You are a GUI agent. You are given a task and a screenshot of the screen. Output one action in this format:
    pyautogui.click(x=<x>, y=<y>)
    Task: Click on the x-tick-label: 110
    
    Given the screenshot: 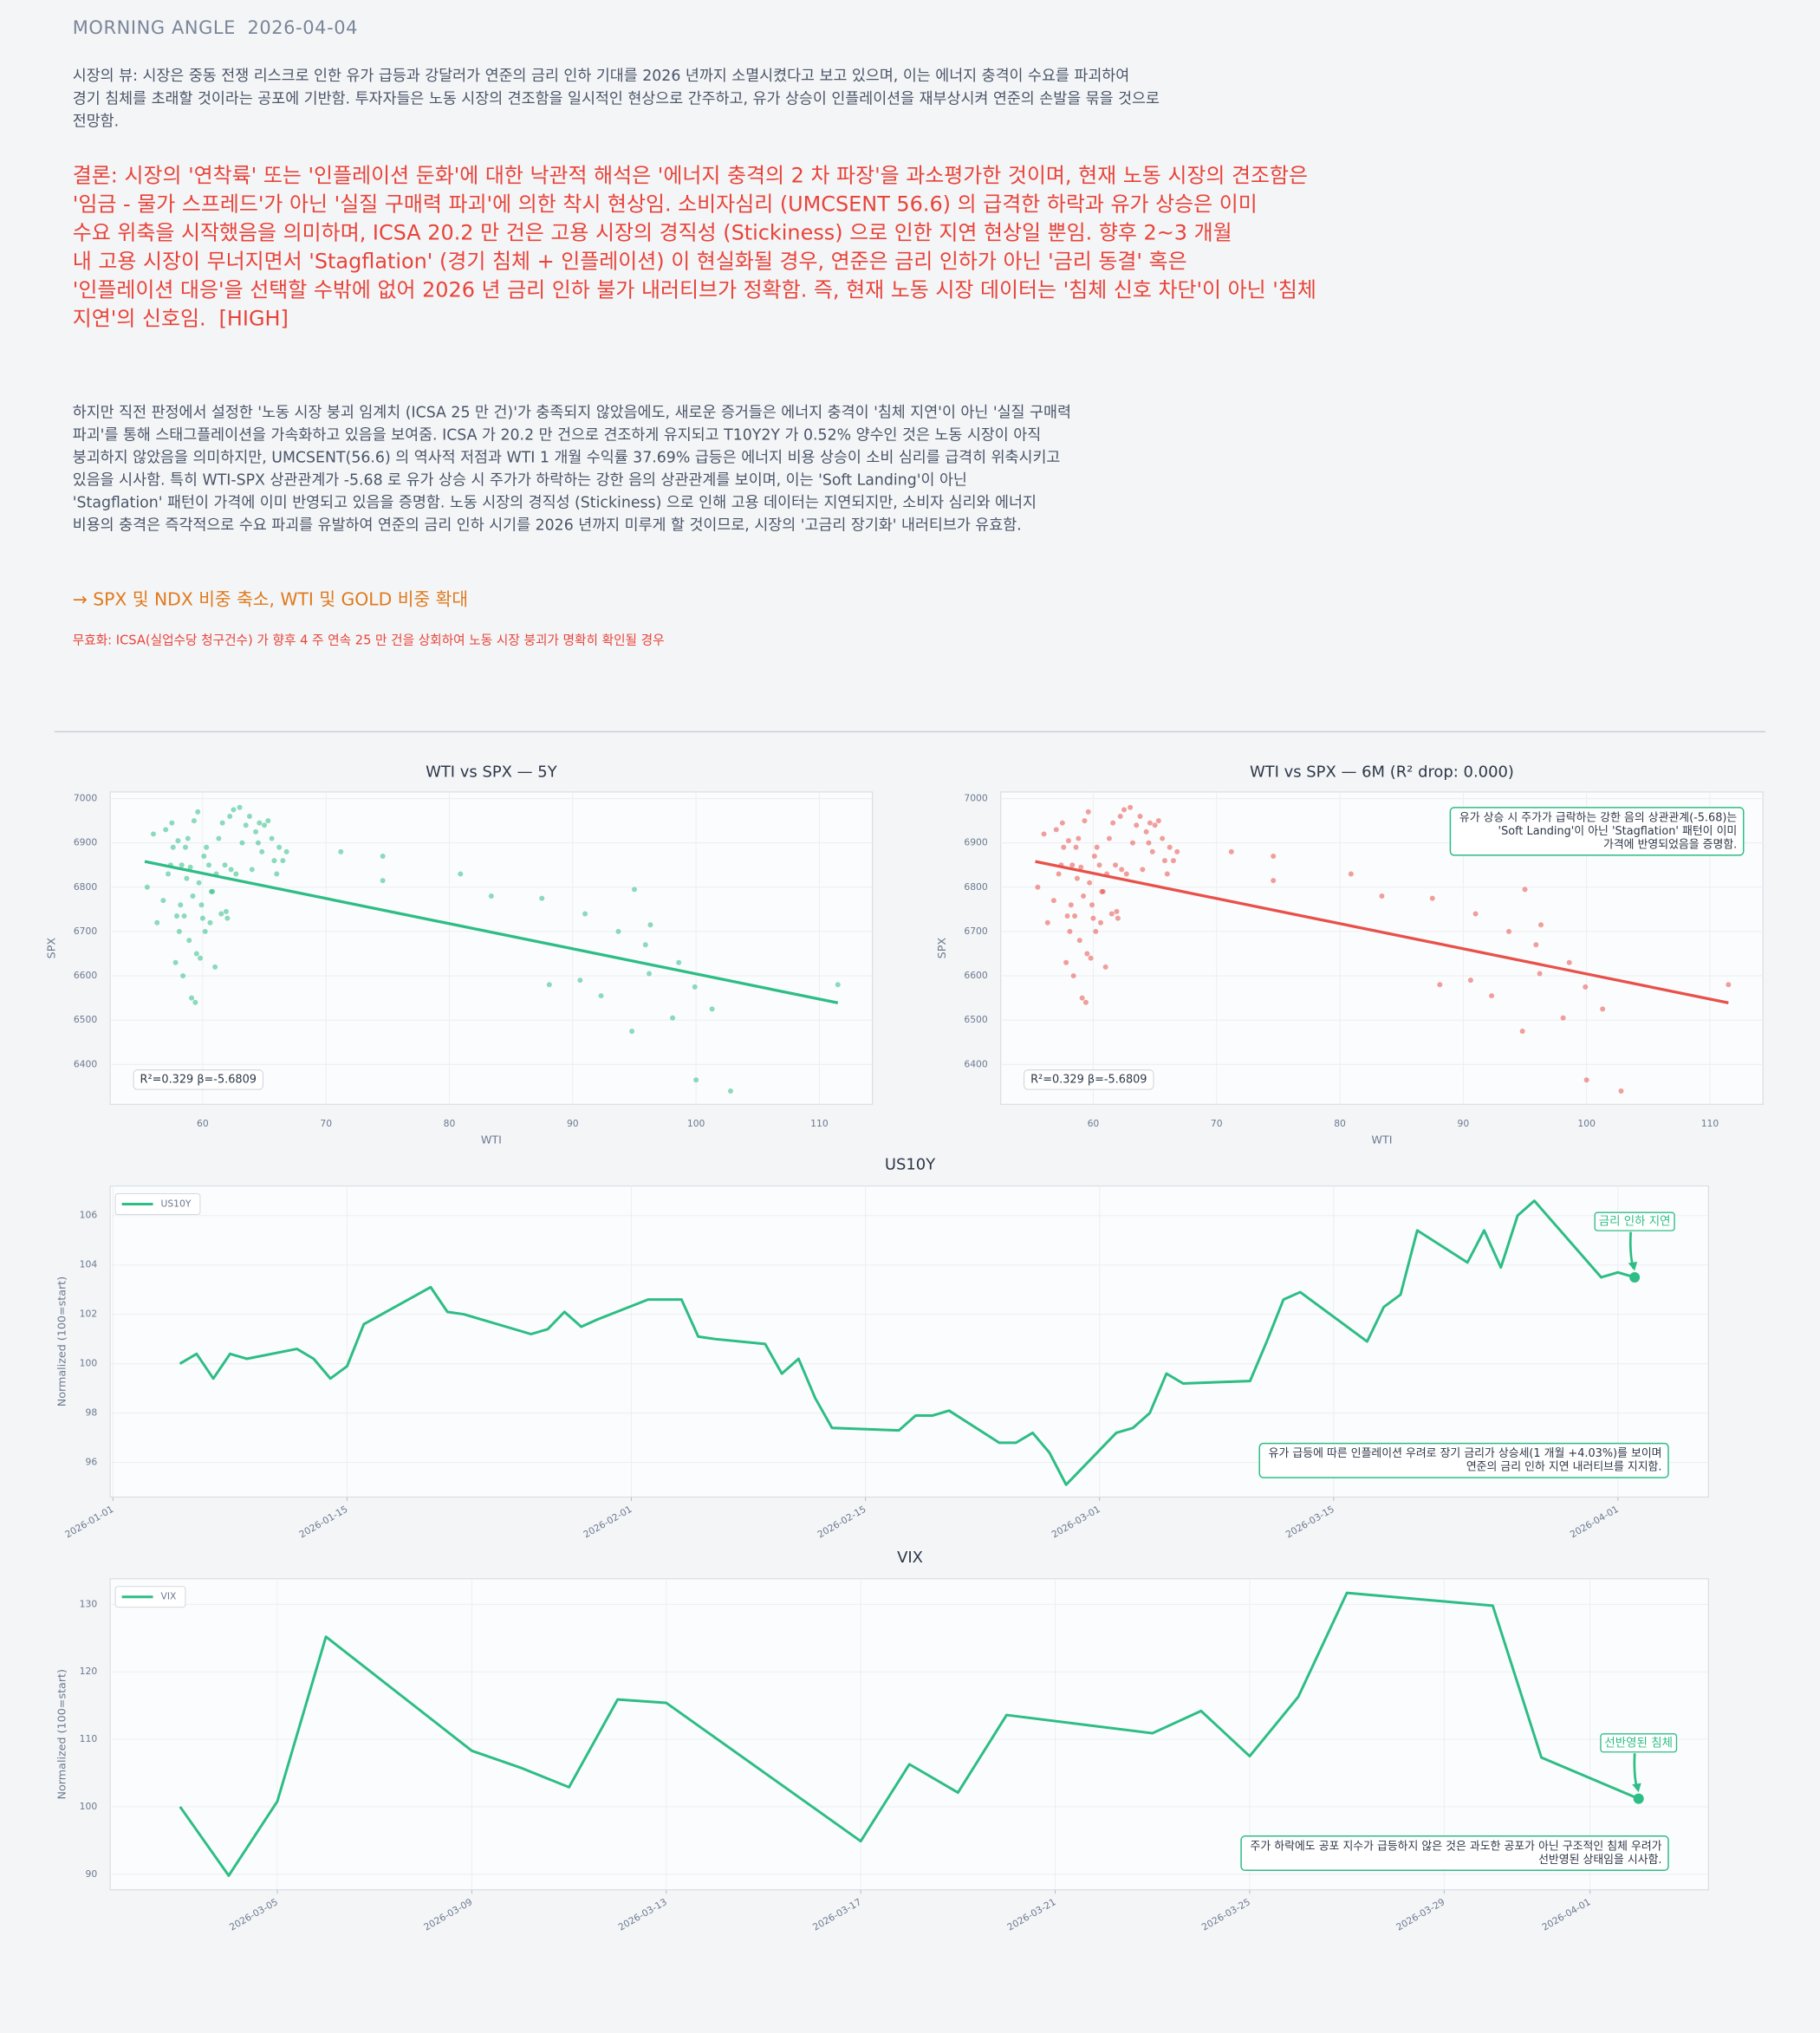 What is the action you would take?
    pyautogui.click(x=819, y=1123)
    